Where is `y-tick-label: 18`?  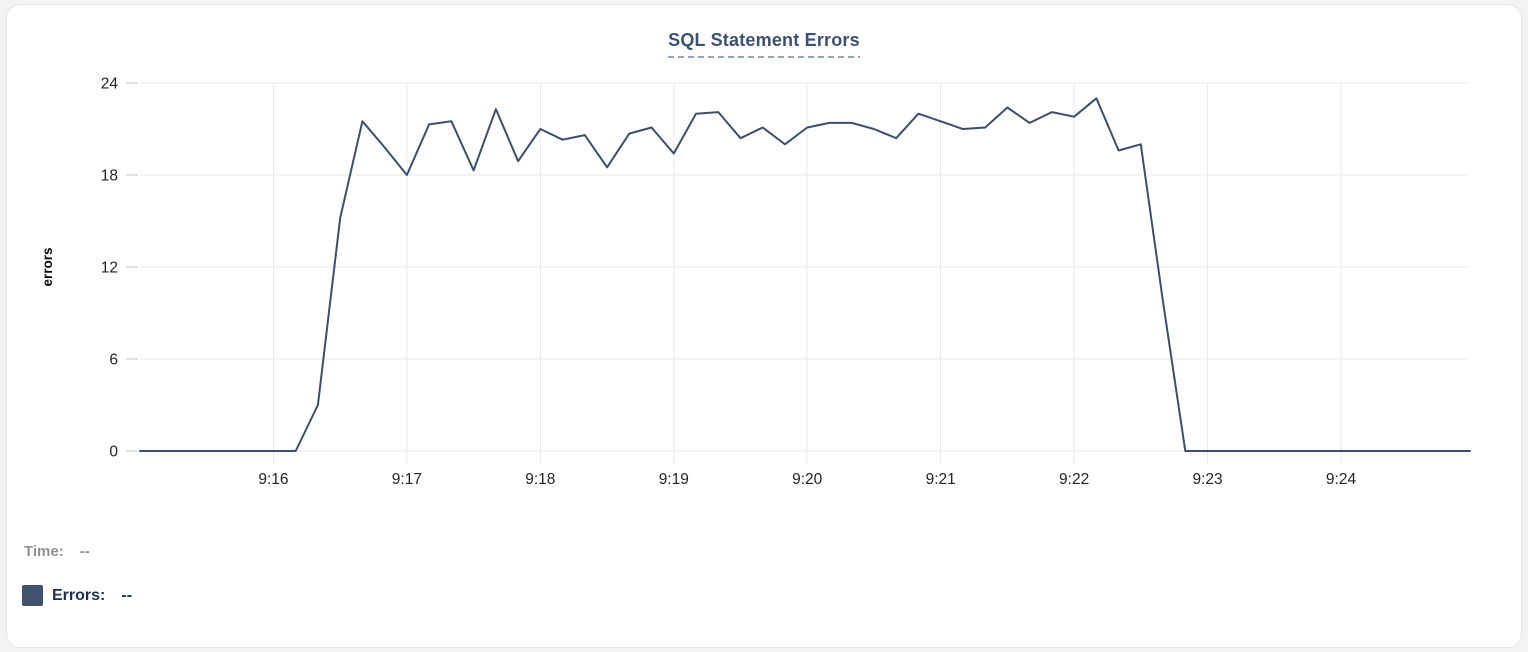 y-tick-label: 18 is located at coordinates (109, 176).